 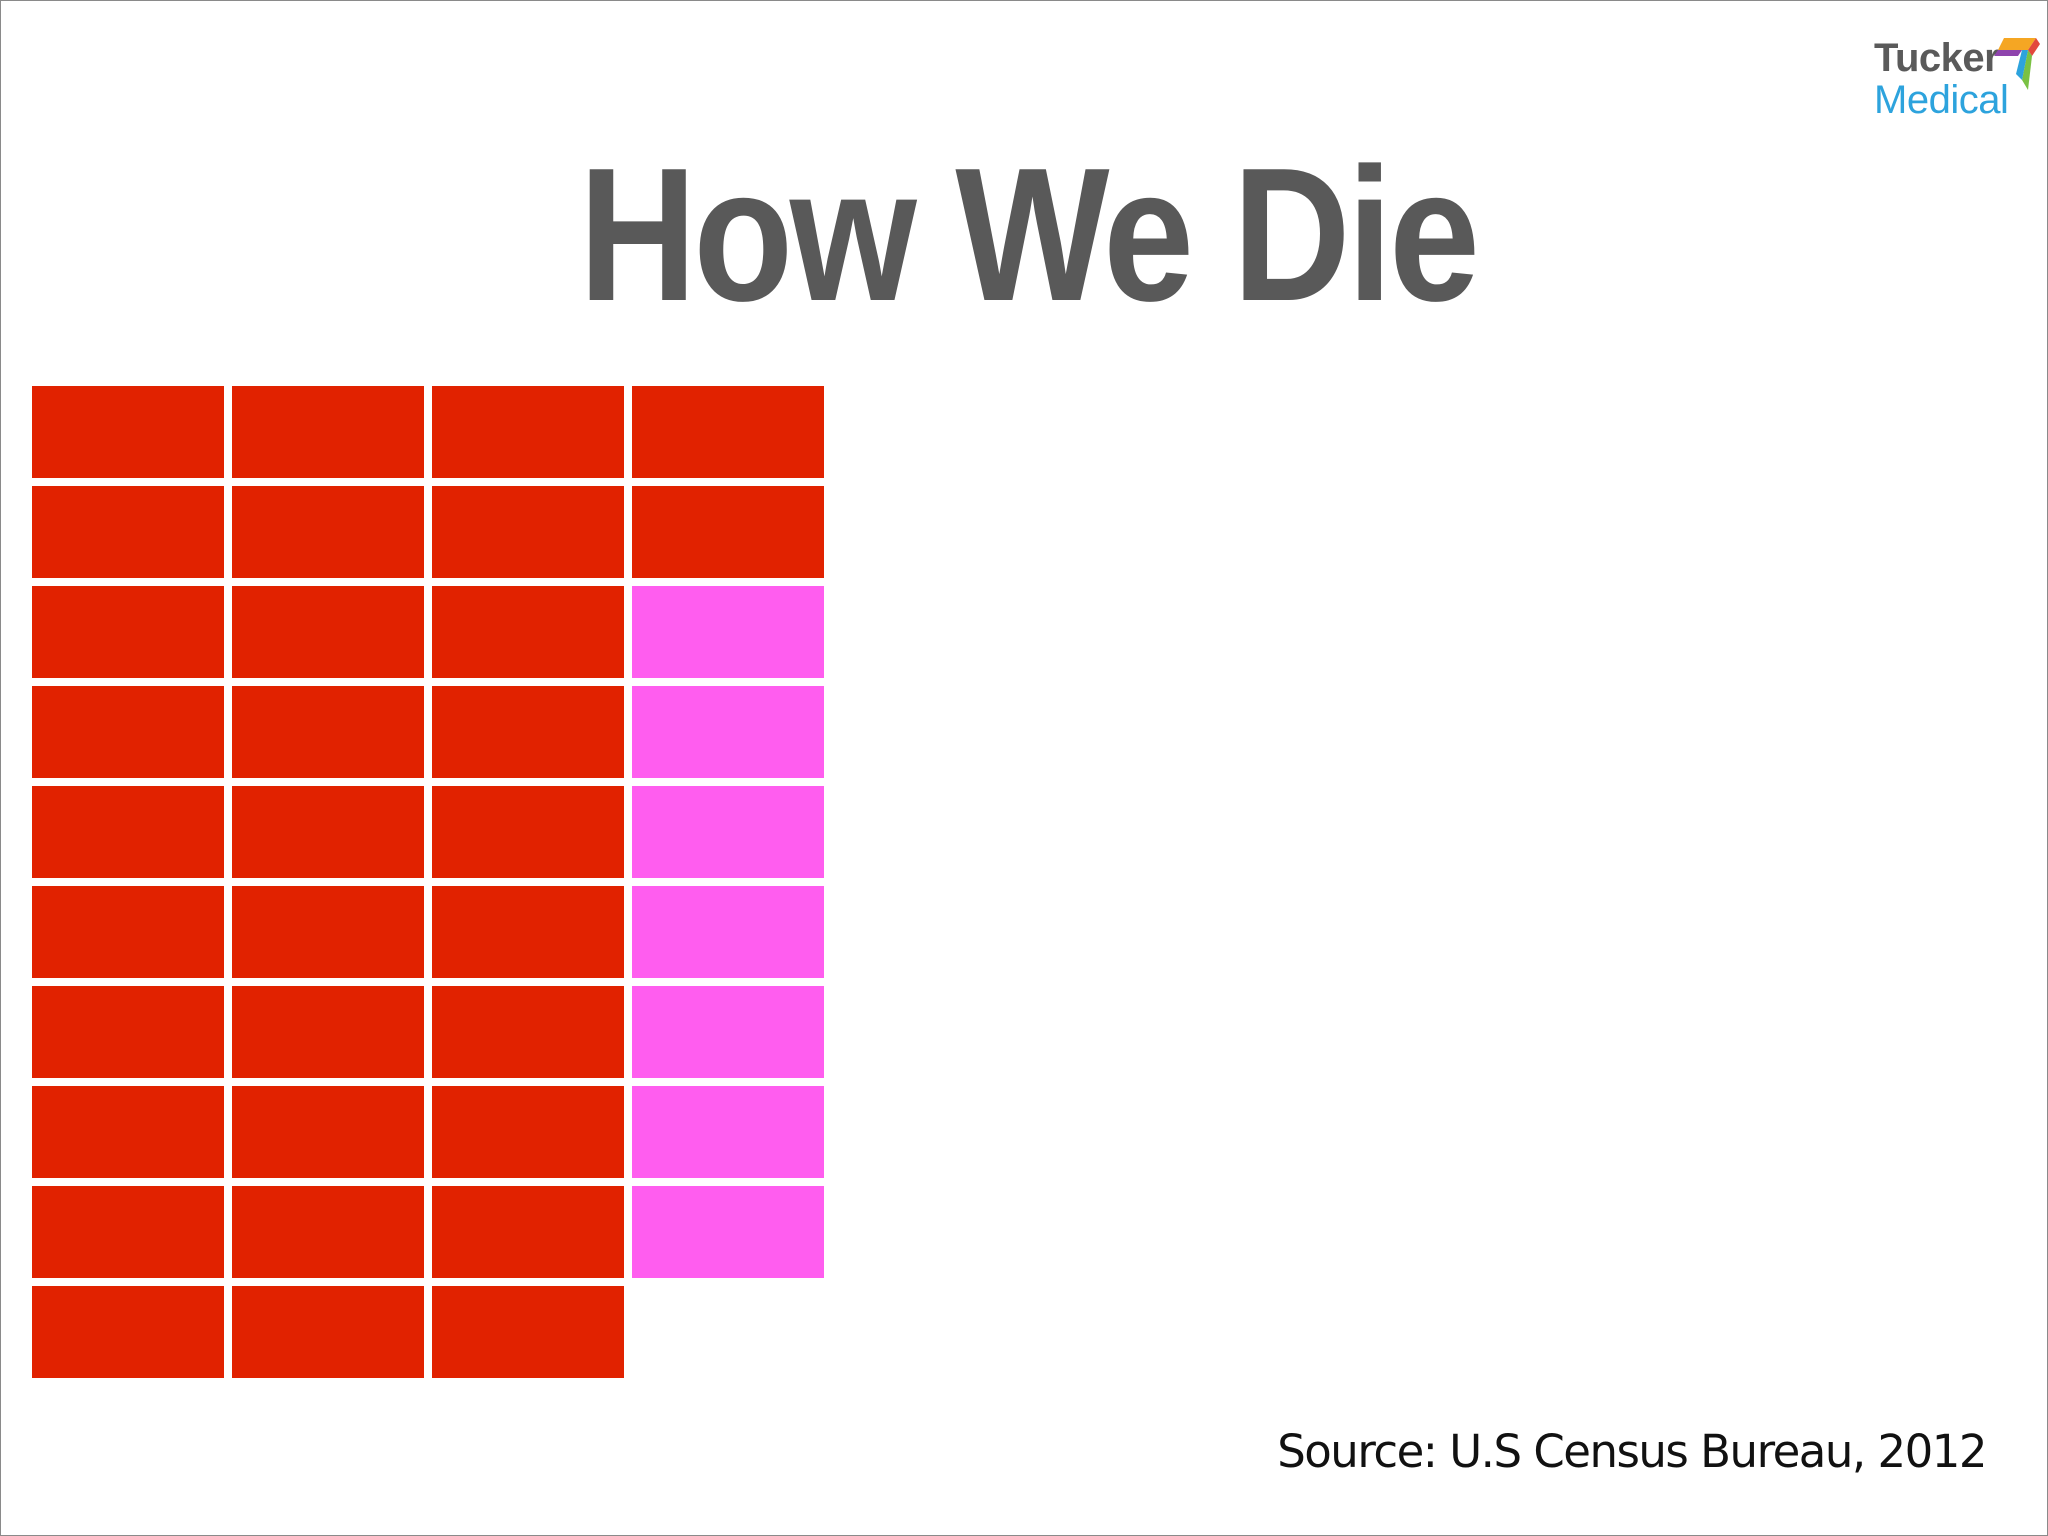 What do you see at coordinates (1632, 1451) in the screenshot?
I see `source-note: Source: U.S Census Bureau, 2012` at bounding box center [1632, 1451].